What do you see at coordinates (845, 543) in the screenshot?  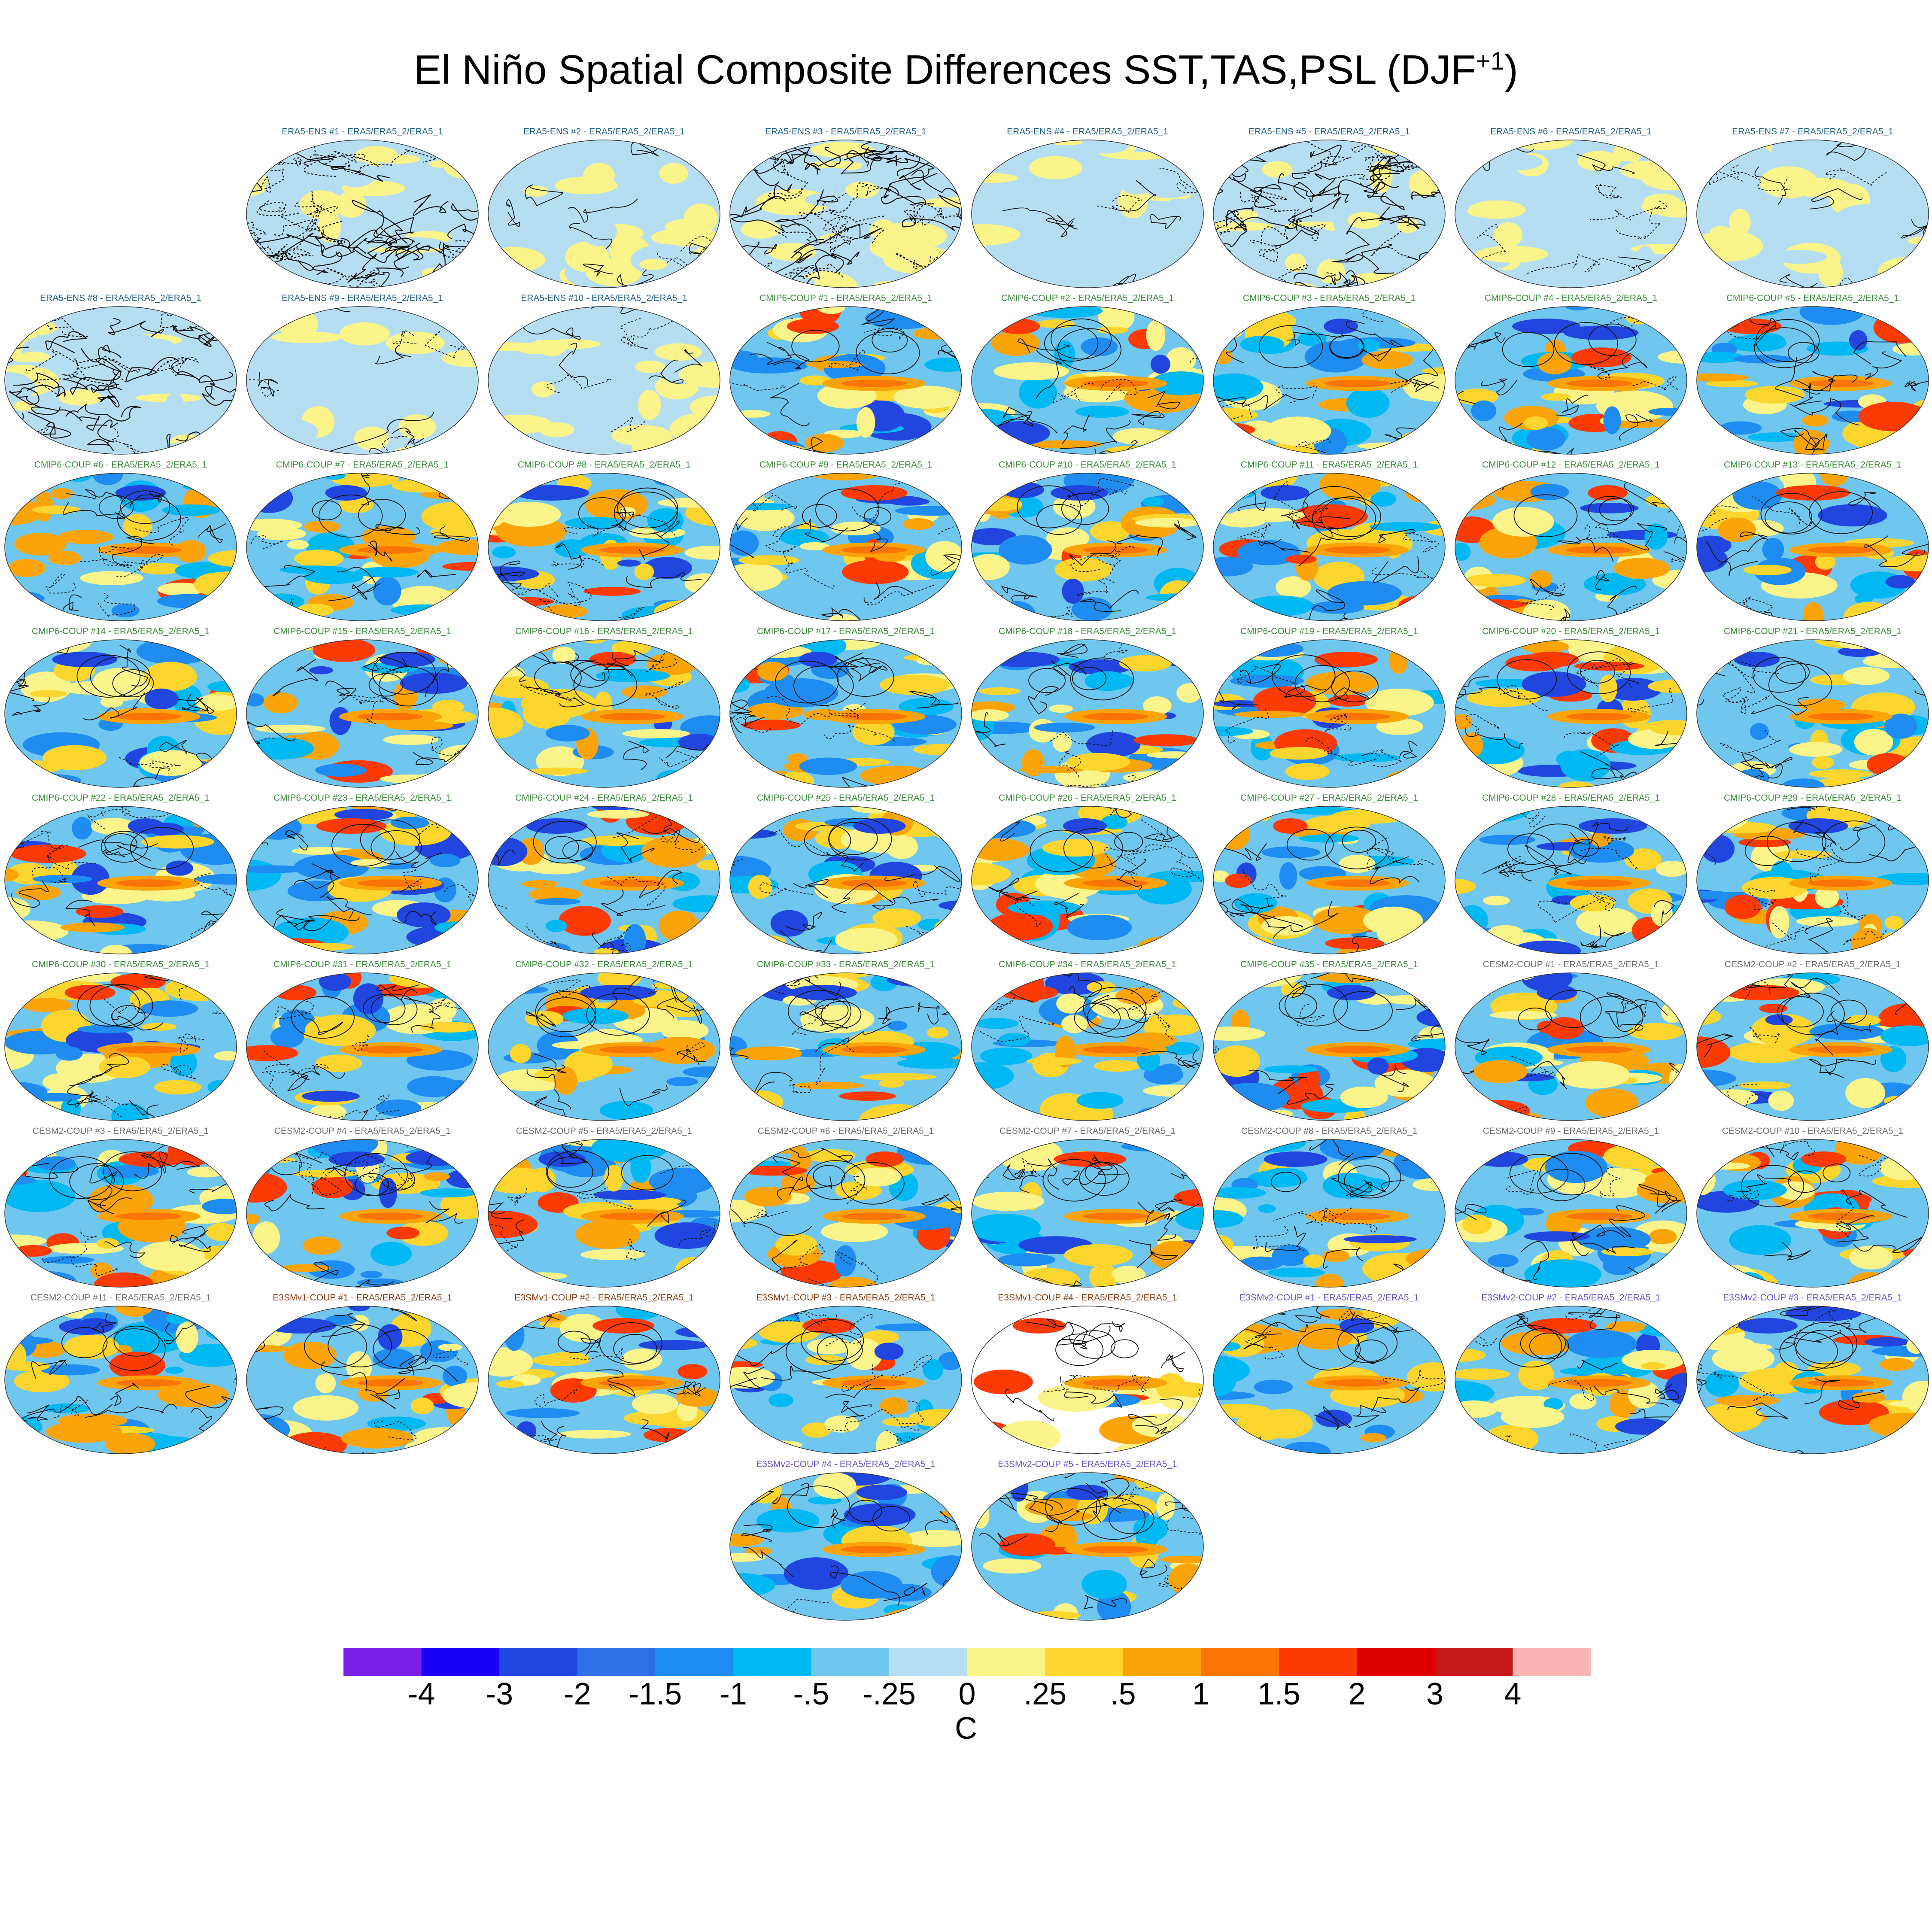 I see `map-panel: CMIP6-COUP #9 - ERA5/ERA5_2/ERA5_1` at bounding box center [845, 543].